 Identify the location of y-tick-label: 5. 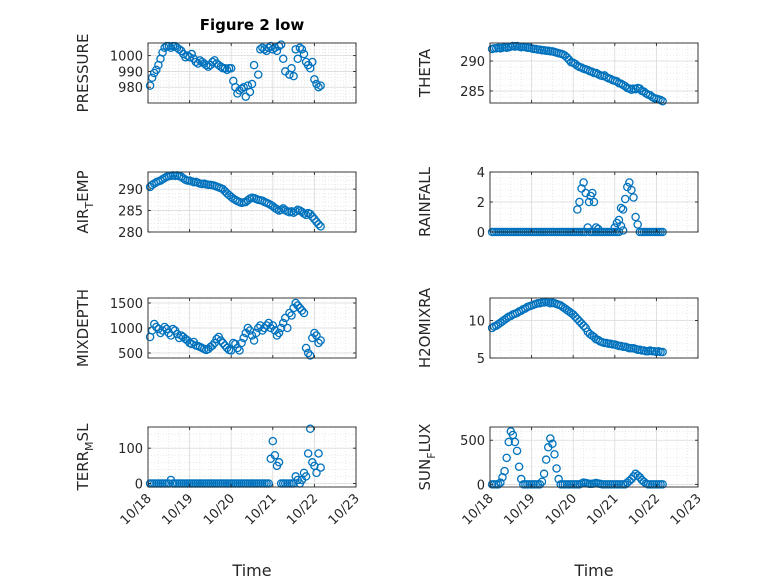
(481, 359).